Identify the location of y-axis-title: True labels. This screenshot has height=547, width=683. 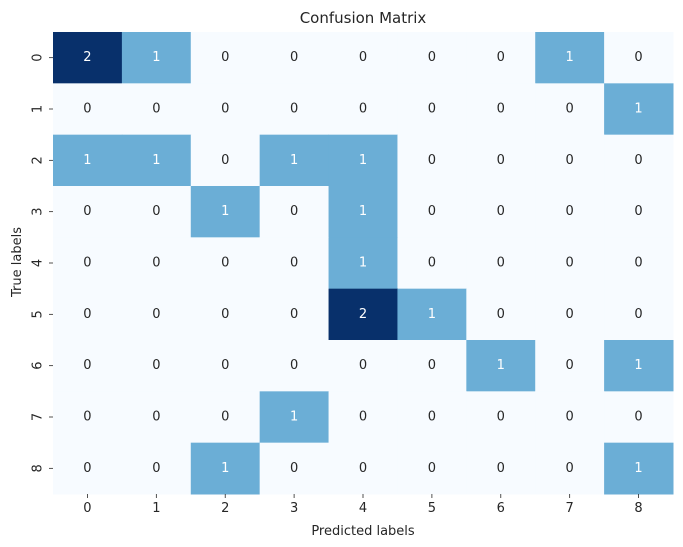
(17, 262).